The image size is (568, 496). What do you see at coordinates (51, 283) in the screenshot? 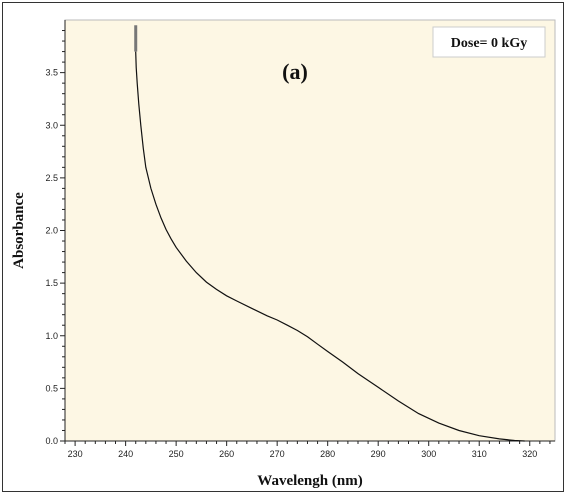
I see `y-tick-label: 1.5` at bounding box center [51, 283].